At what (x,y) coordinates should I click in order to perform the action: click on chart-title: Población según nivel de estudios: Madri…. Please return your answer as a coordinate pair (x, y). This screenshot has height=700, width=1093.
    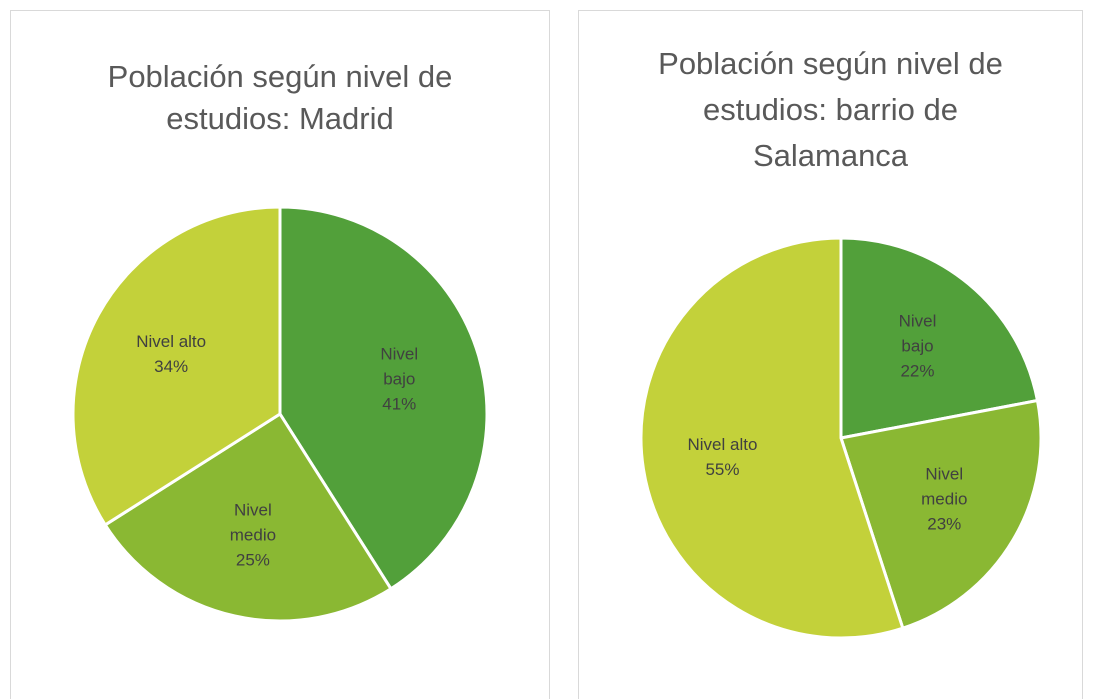
    Looking at the image, I should click on (280, 97).